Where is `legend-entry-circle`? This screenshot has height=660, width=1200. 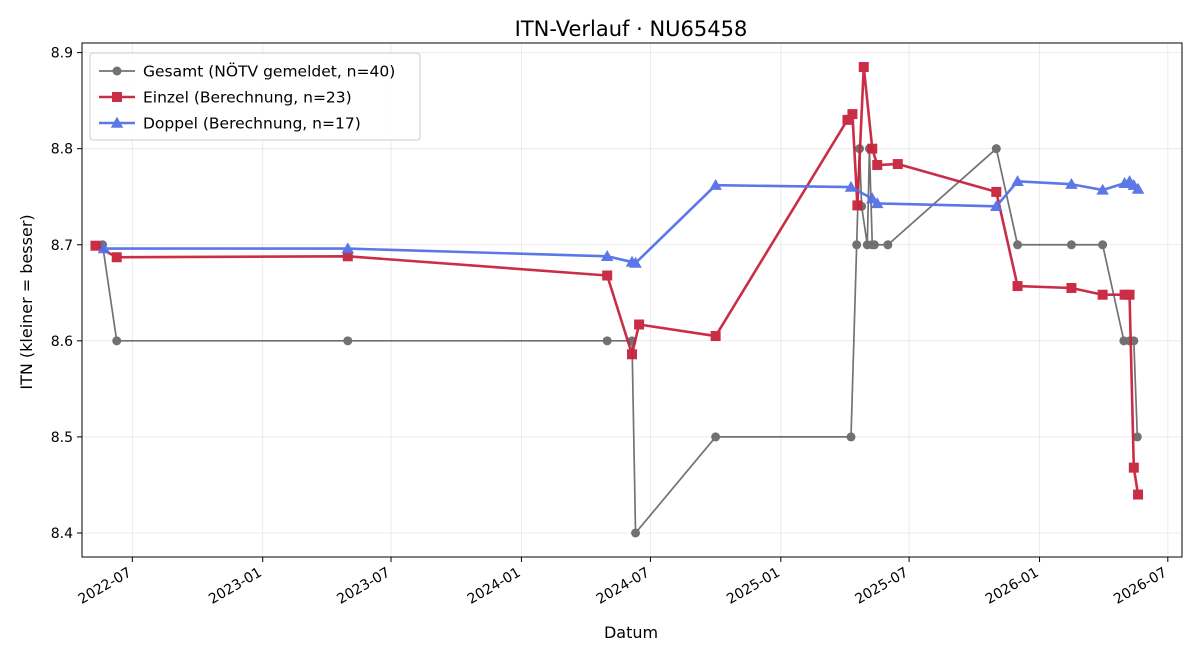
legend-entry-circle is located at coordinates (117, 71).